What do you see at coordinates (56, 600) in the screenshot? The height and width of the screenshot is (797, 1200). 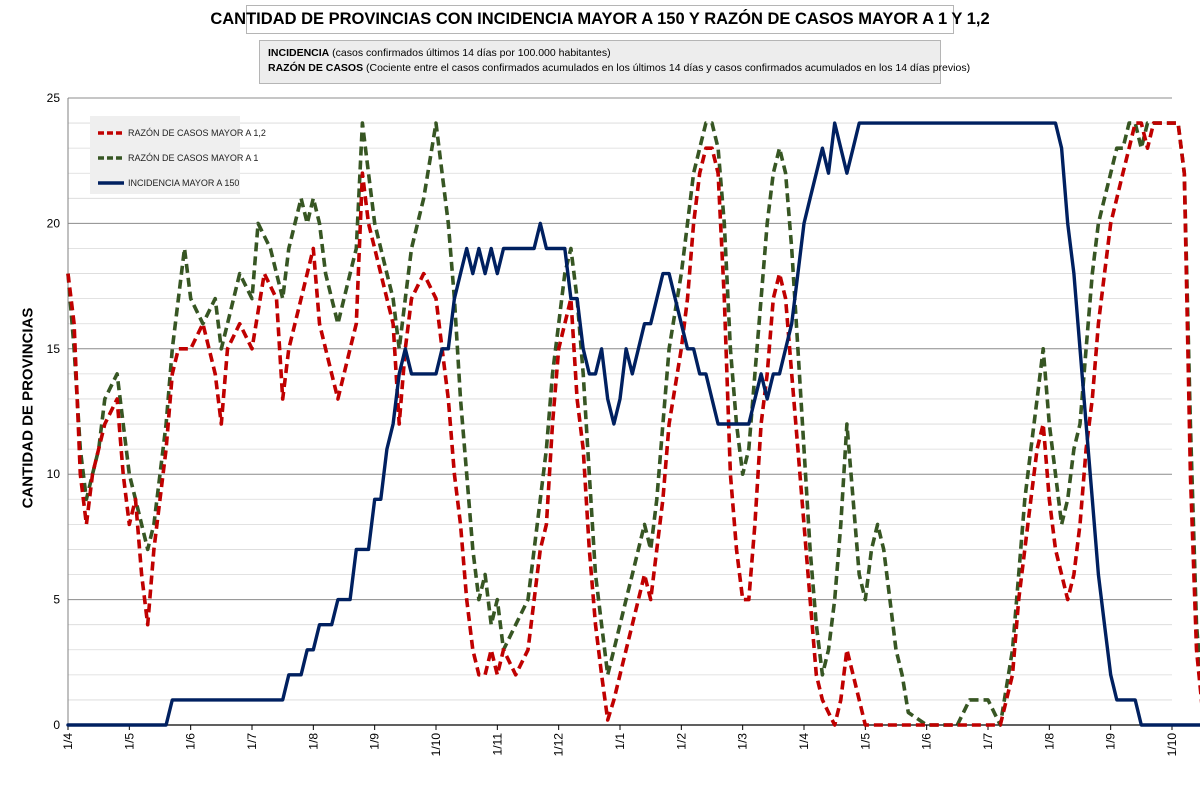 I see `y-tick-label: 5` at bounding box center [56, 600].